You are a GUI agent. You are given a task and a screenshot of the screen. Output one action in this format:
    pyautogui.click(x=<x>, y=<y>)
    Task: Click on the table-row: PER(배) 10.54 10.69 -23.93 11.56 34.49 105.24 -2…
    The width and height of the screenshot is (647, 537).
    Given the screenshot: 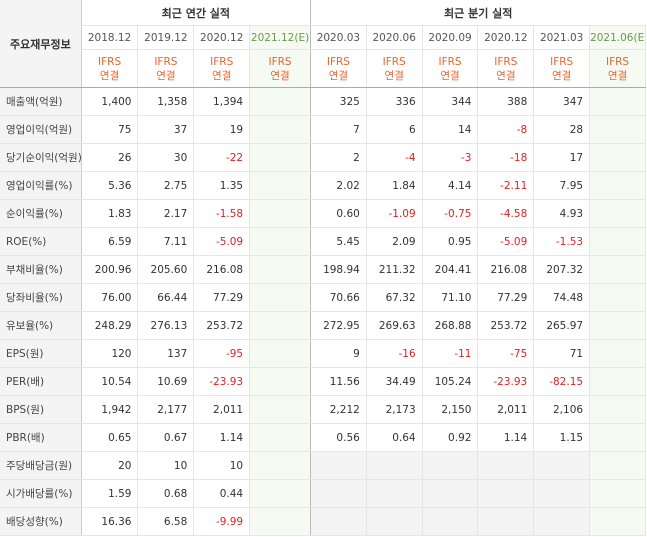 What is the action you would take?
    pyautogui.click(x=323, y=381)
    